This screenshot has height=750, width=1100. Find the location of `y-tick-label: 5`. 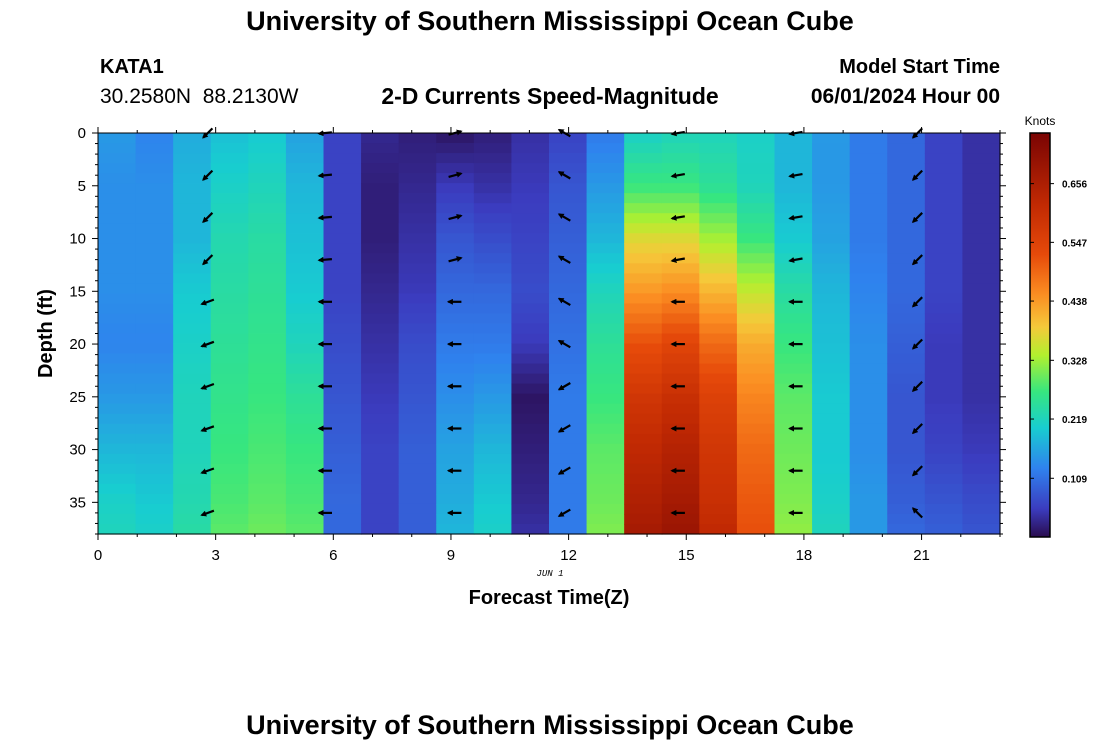

y-tick-label: 5 is located at coordinates (82, 186).